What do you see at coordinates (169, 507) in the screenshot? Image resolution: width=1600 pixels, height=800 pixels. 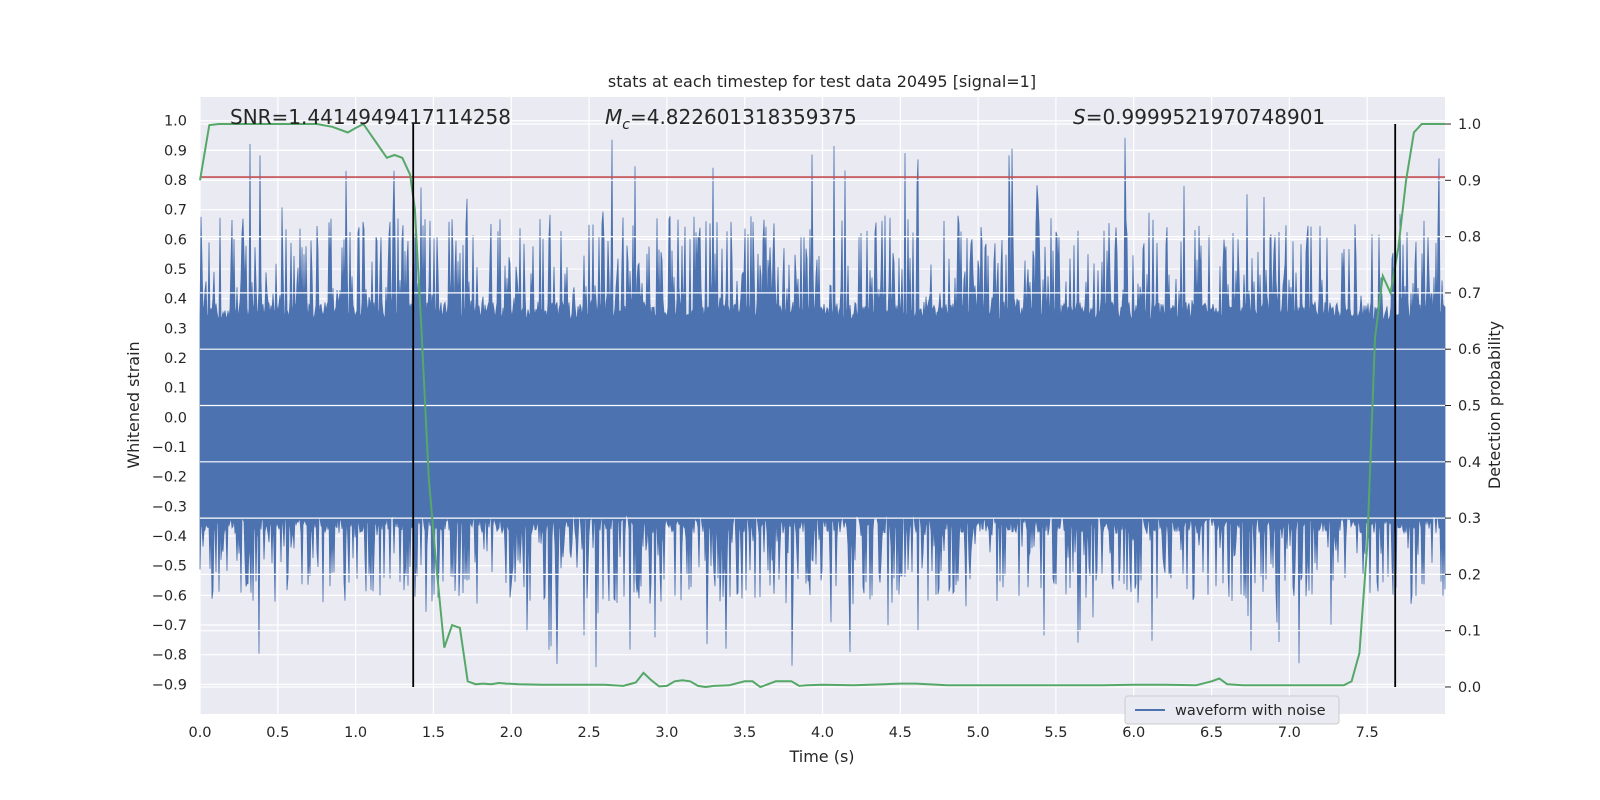 I see `y-tick-label: −0.3` at bounding box center [169, 507].